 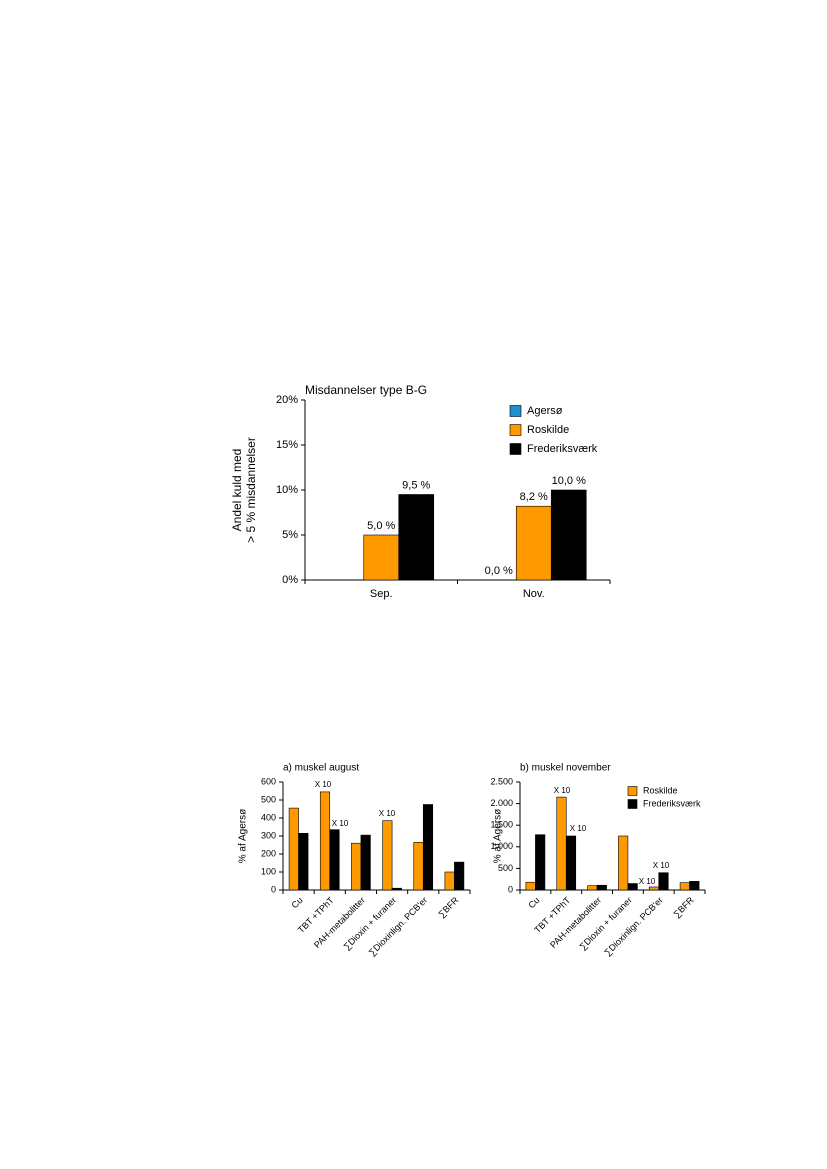 I want to click on value-label: 9,5 %, so click(x=416, y=485).